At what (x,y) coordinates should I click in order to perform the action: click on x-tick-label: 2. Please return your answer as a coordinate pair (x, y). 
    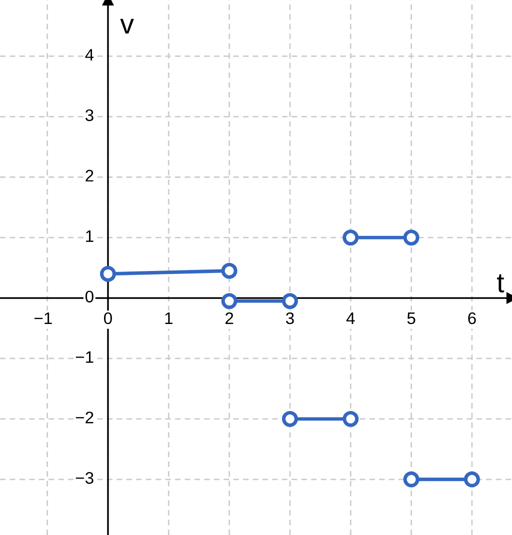
    Looking at the image, I should click on (230, 318).